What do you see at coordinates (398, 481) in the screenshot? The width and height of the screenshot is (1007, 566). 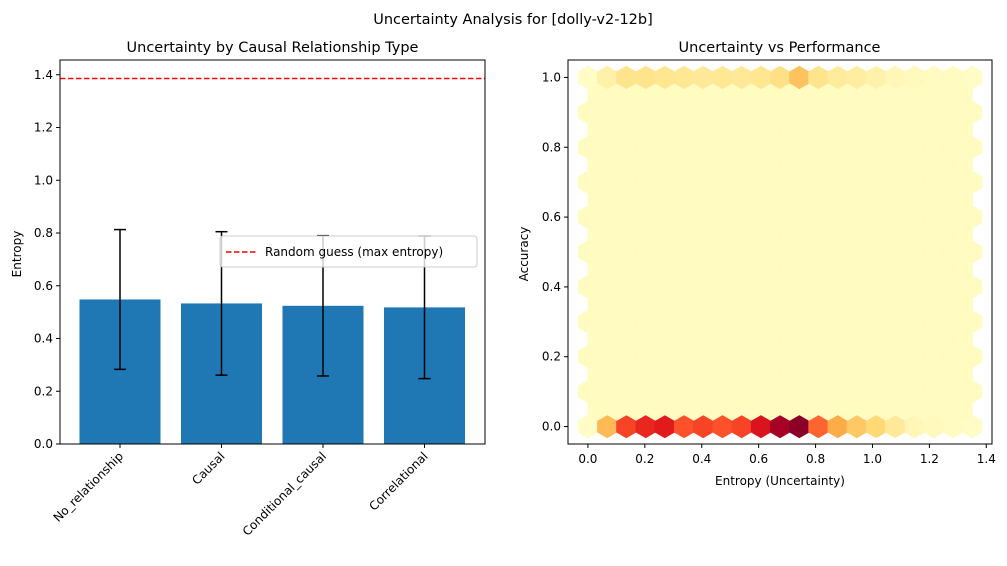 I see `x-tick-label: Correlational` at bounding box center [398, 481].